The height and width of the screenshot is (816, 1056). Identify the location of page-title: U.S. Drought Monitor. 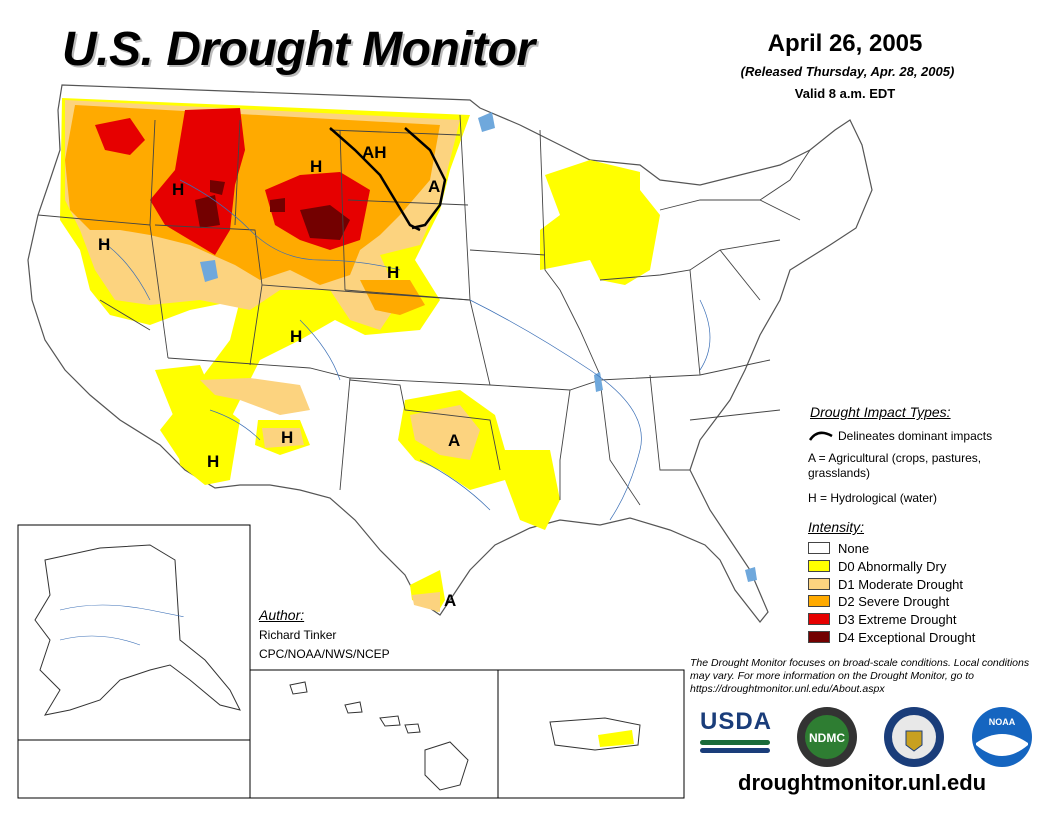
(298, 49).